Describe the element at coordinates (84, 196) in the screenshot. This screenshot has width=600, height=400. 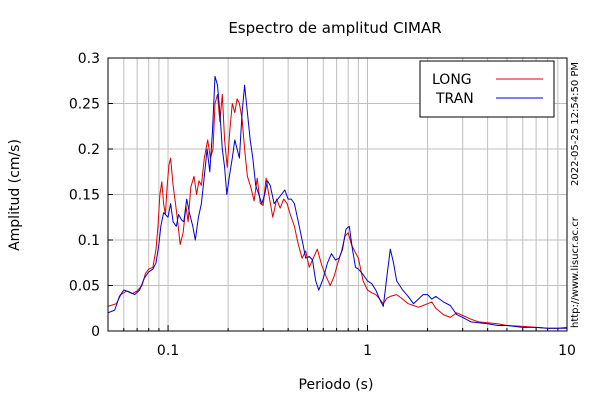
I see `y-tick-label: 0.15` at that location.